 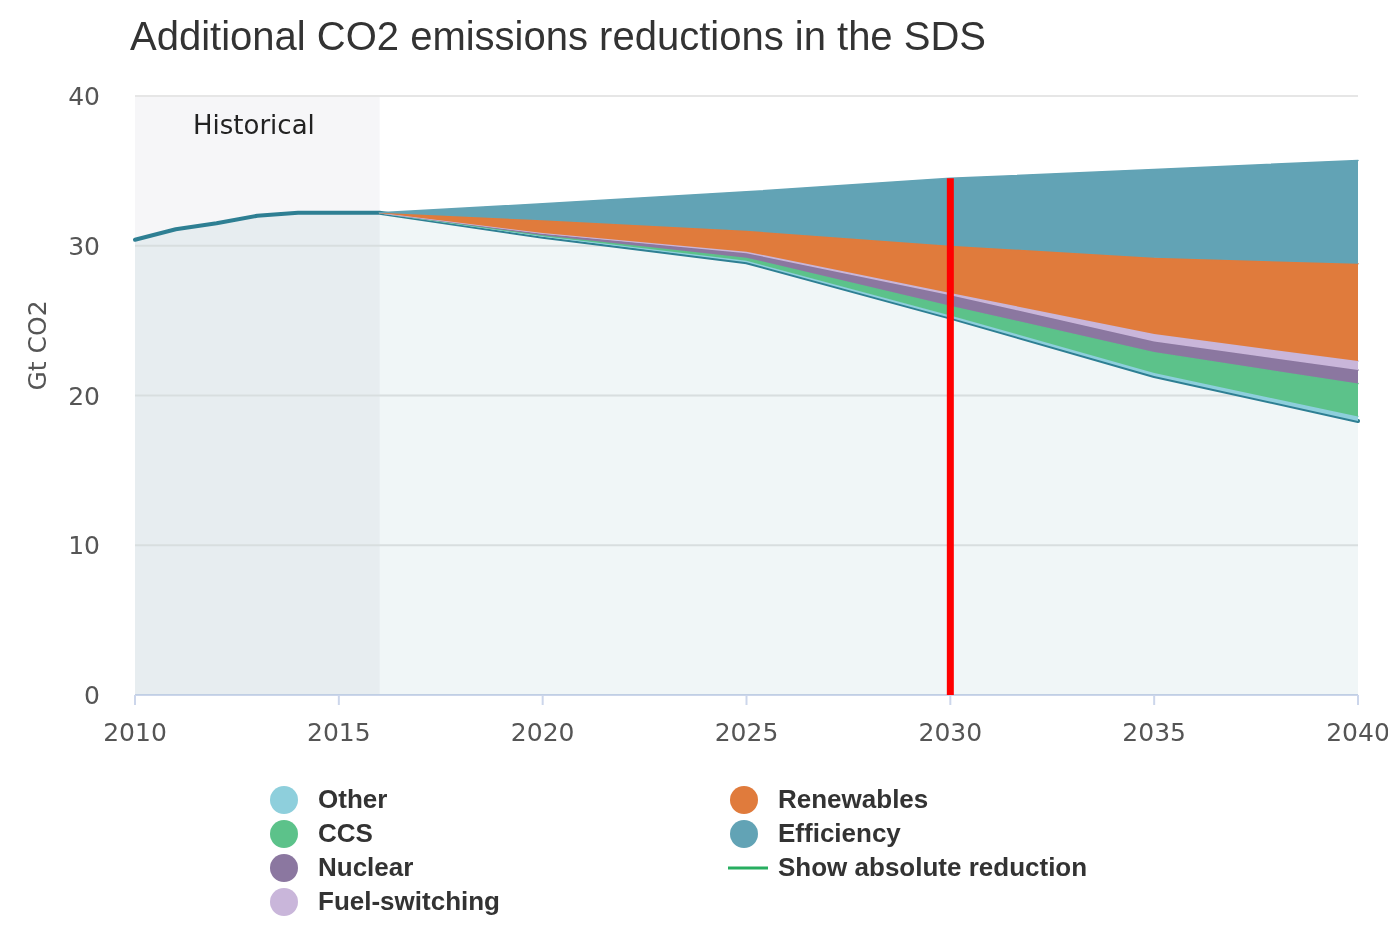 I want to click on legend-label: Other, so click(x=353, y=799).